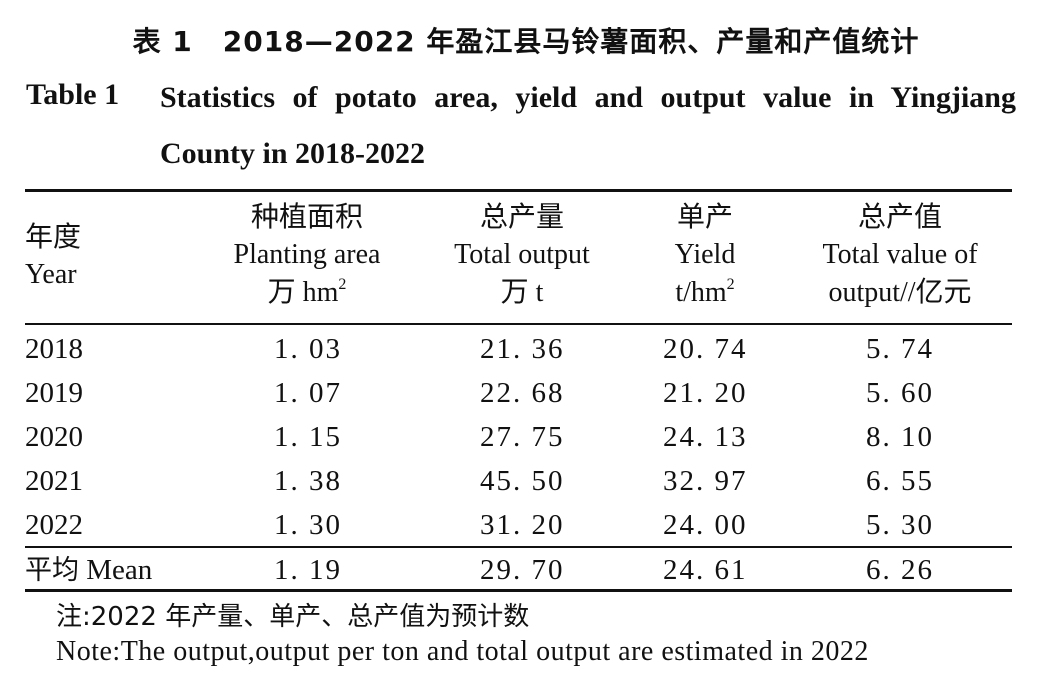 This screenshot has height=692, width=1052. I want to click on header-area-cn: 种植面积, so click(306, 216).